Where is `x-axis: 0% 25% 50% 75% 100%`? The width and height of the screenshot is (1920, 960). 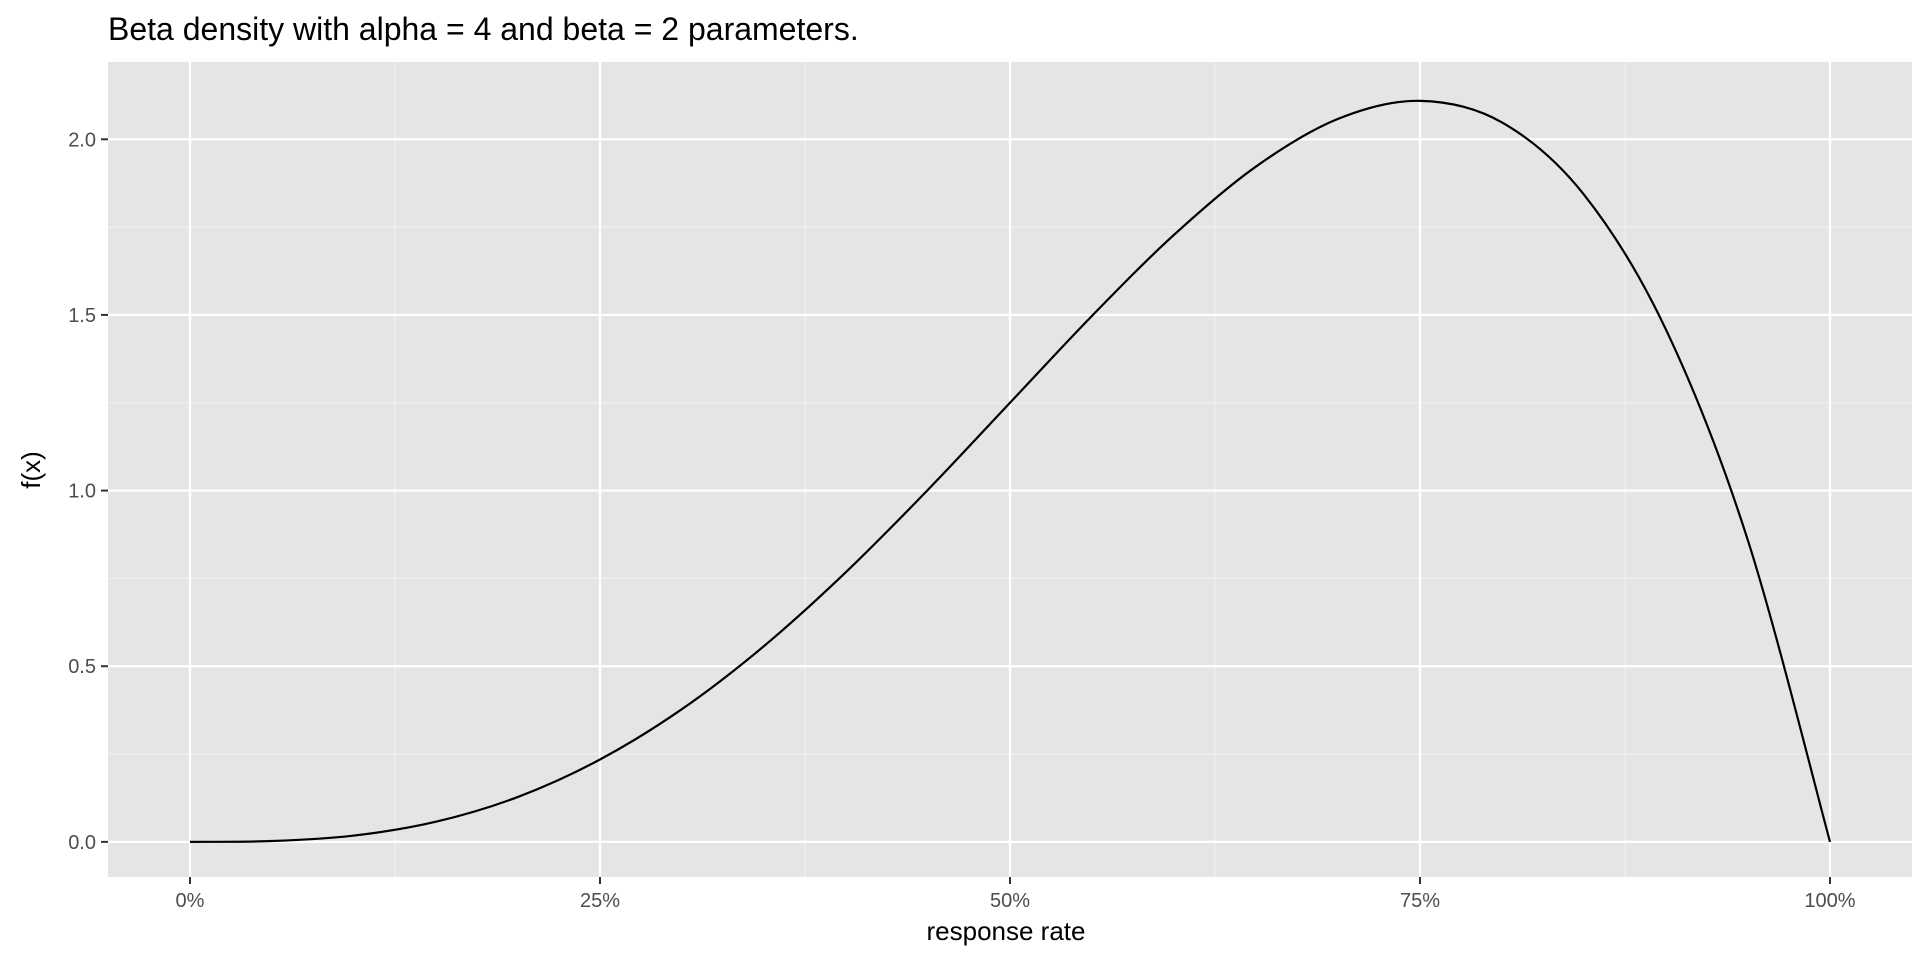 x-axis: 0% 25% 50% 75% 100% is located at coordinates (1016, 894).